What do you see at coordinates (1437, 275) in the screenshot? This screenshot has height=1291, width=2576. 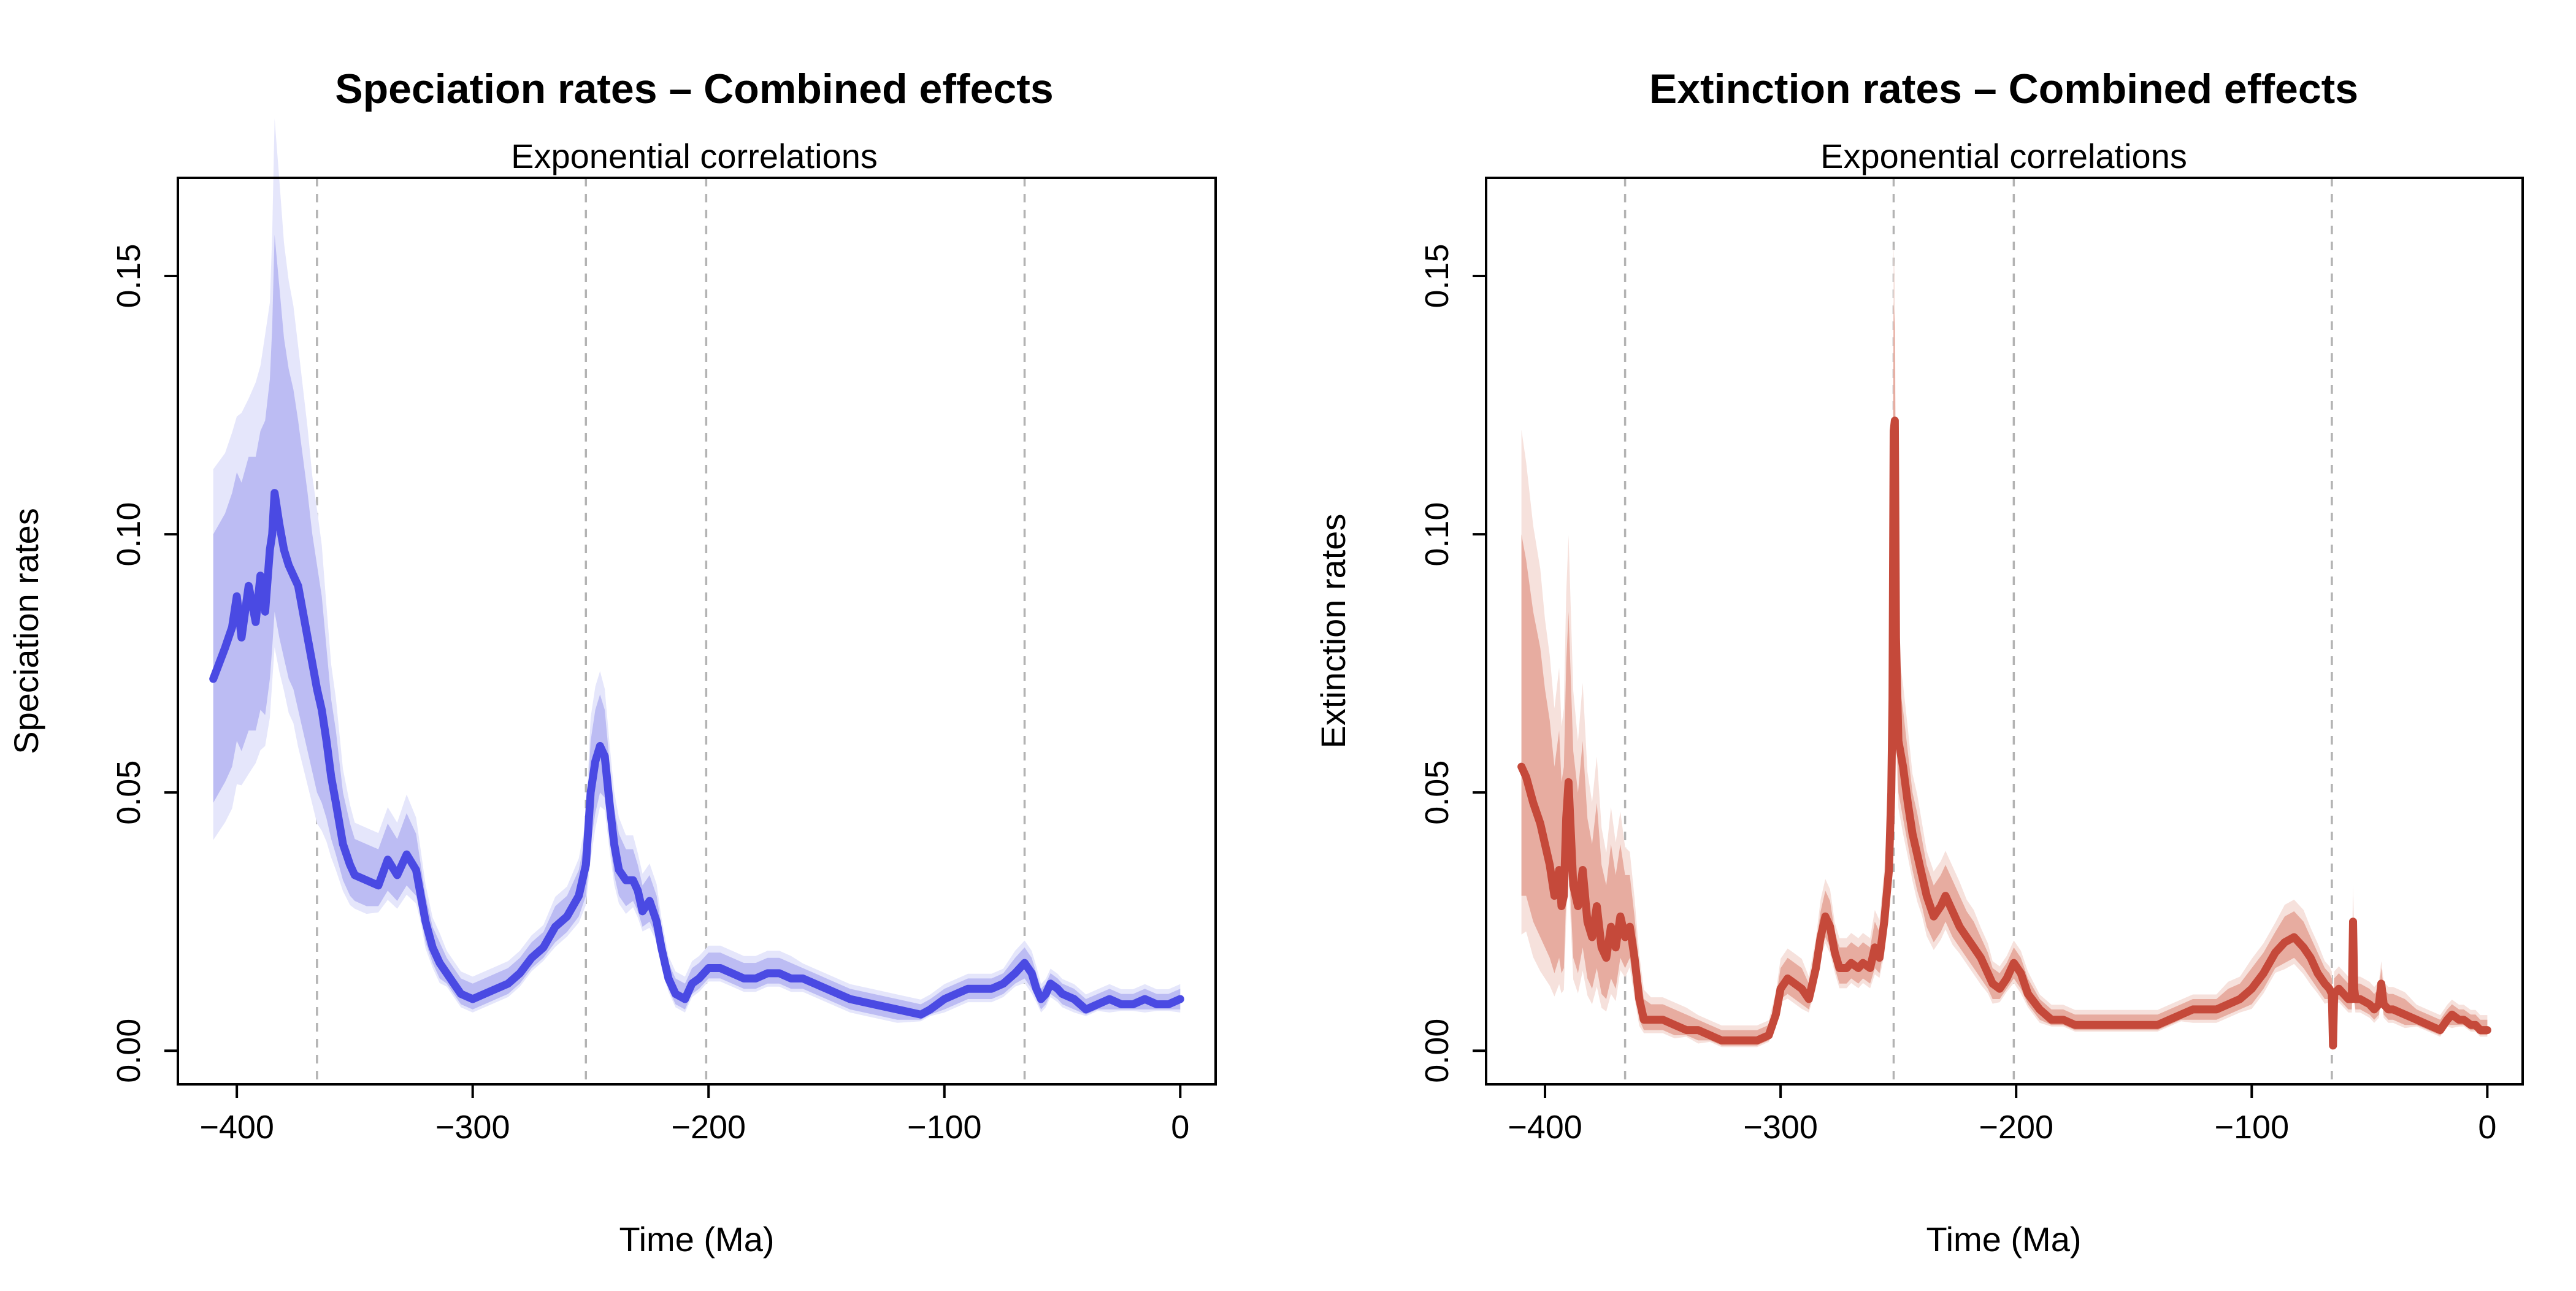 I see `extinction-ytick-label: 0.15` at bounding box center [1437, 275].